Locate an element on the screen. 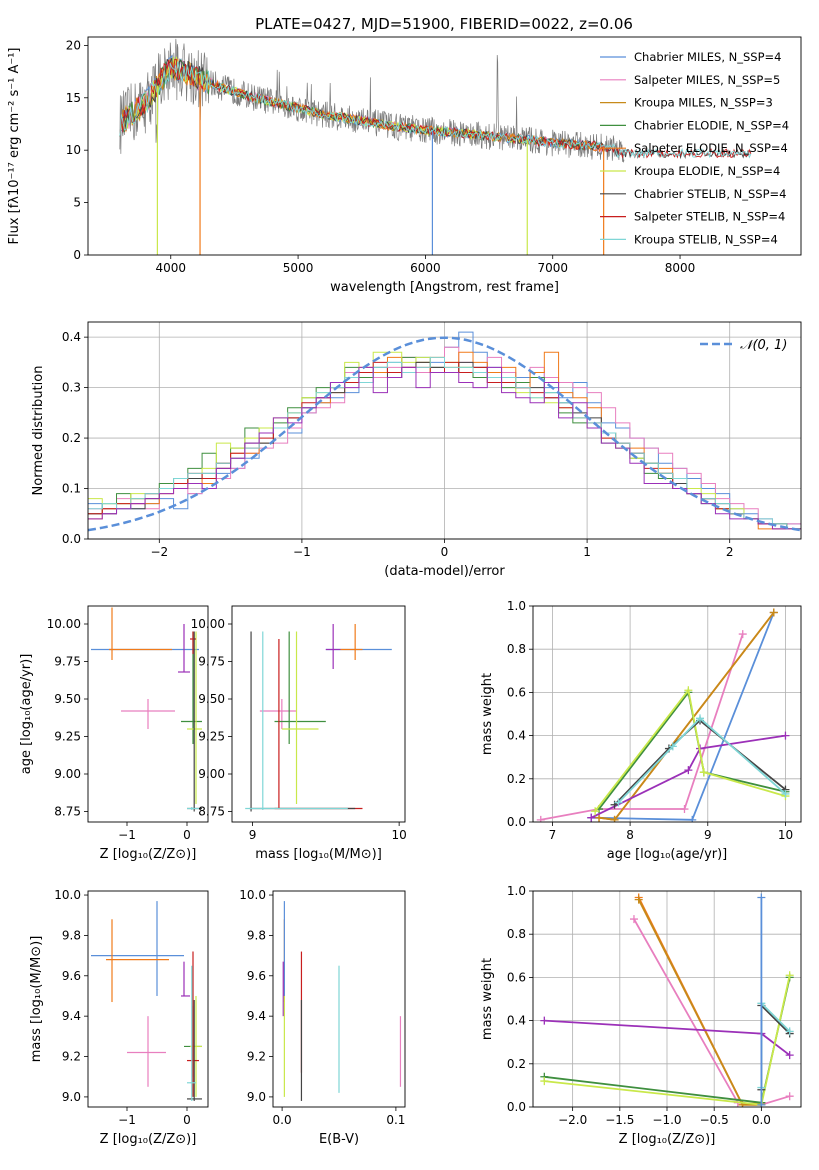 This screenshot has width=819, height=1170. legend-label: Kroupa MILES, N_SSP=3 is located at coordinates (703, 103).